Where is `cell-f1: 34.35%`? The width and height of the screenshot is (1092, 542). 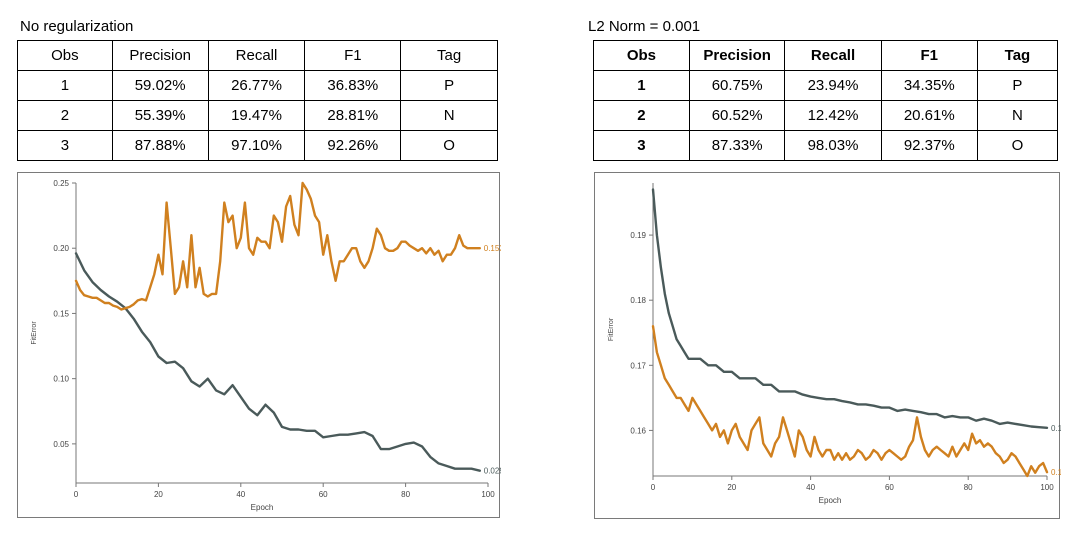
cell-f1: 34.35% is located at coordinates (929, 85).